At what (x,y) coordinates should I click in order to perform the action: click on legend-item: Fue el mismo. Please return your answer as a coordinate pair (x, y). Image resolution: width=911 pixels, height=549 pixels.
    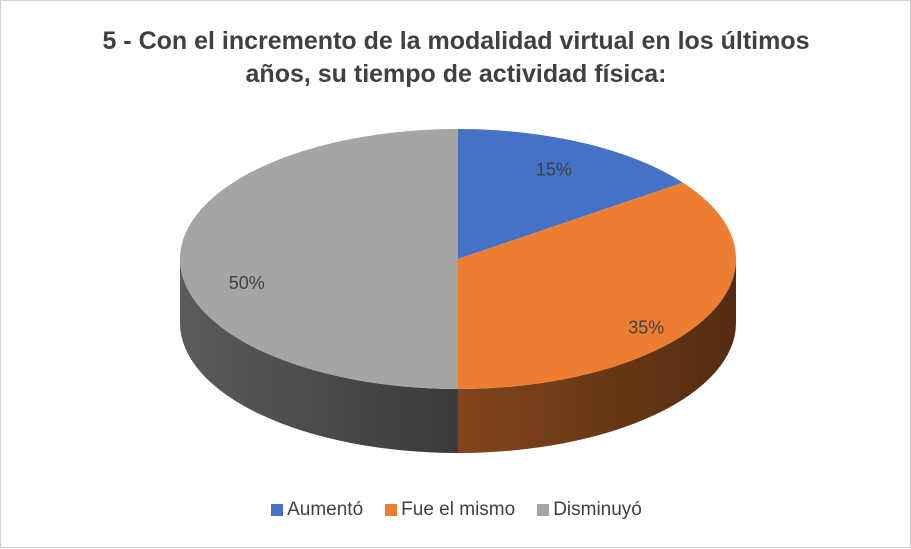
    Looking at the image, I should click on (450, 510).